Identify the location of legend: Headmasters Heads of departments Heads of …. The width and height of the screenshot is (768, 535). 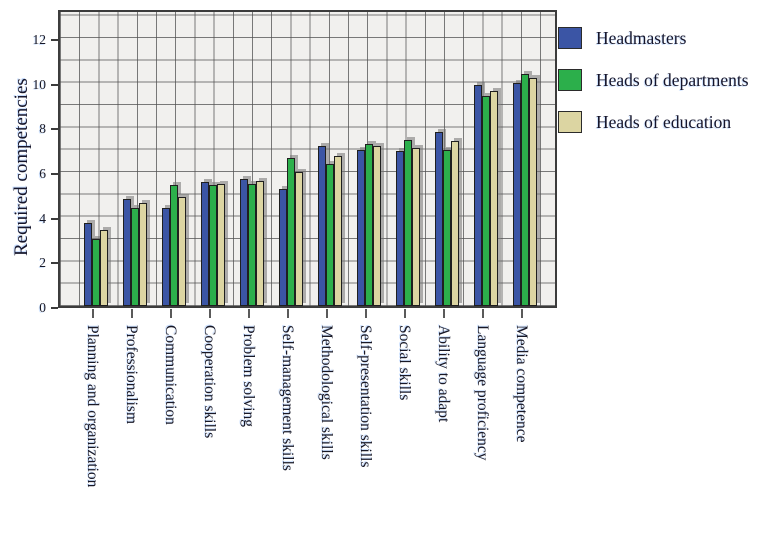
(653, 80).